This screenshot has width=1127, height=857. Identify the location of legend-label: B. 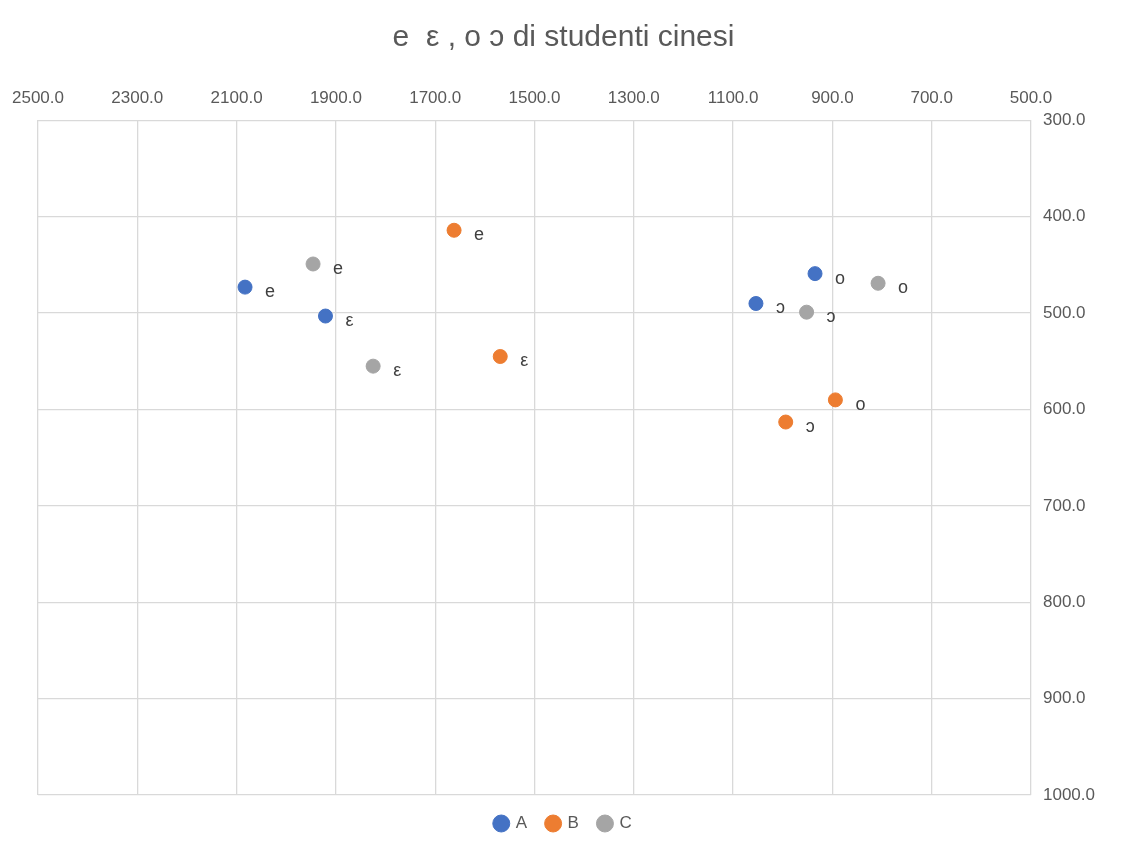
(573, 823).